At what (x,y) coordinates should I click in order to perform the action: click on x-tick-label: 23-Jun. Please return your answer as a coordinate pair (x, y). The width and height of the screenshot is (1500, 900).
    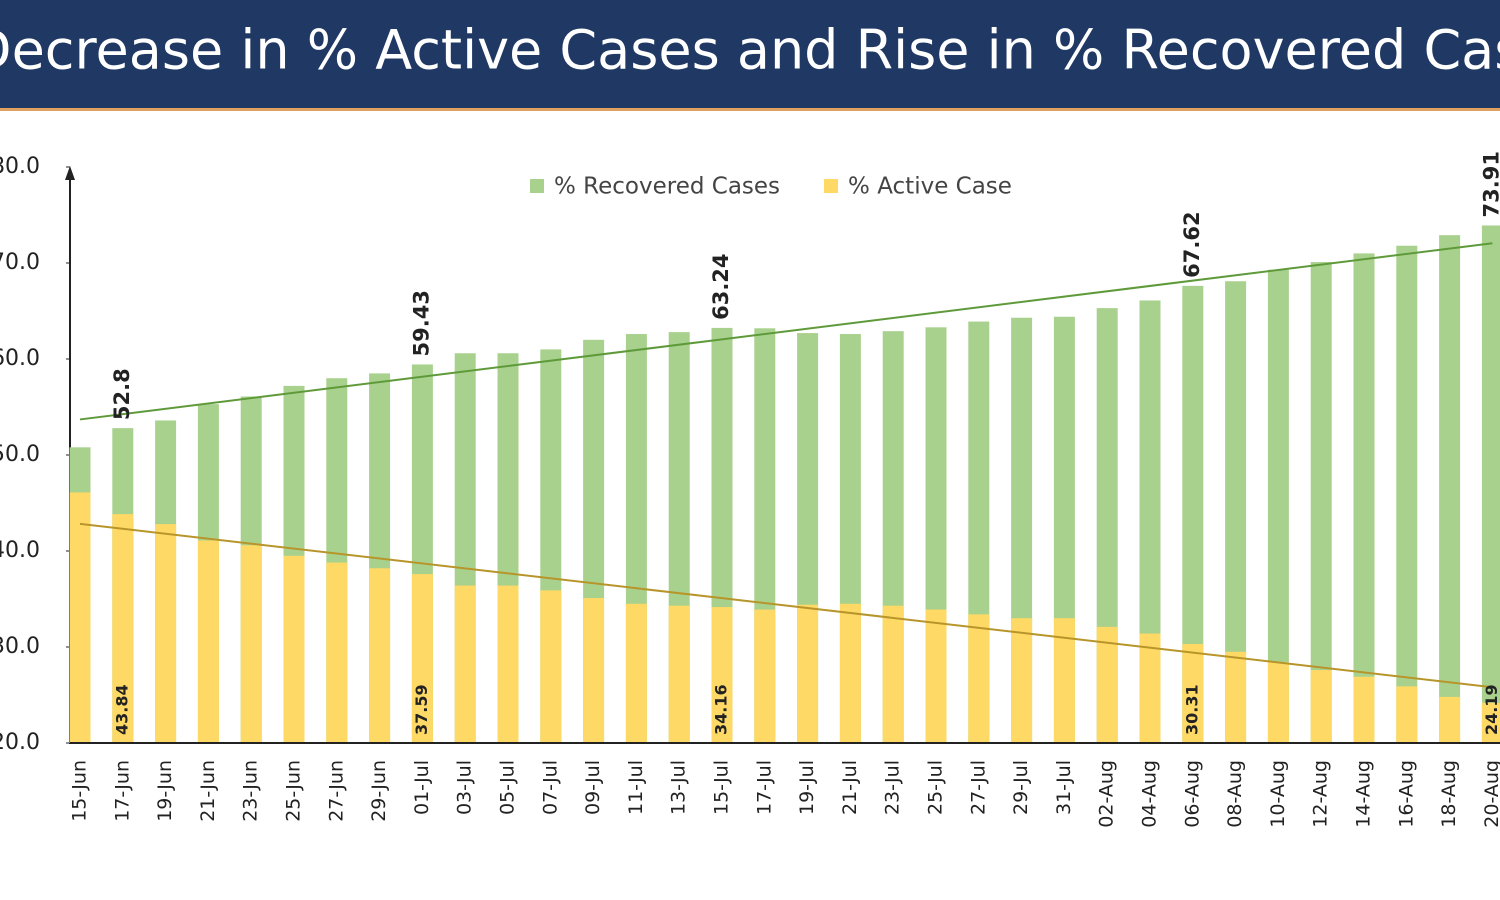
    Looking at the image, I should click on (251, 791).